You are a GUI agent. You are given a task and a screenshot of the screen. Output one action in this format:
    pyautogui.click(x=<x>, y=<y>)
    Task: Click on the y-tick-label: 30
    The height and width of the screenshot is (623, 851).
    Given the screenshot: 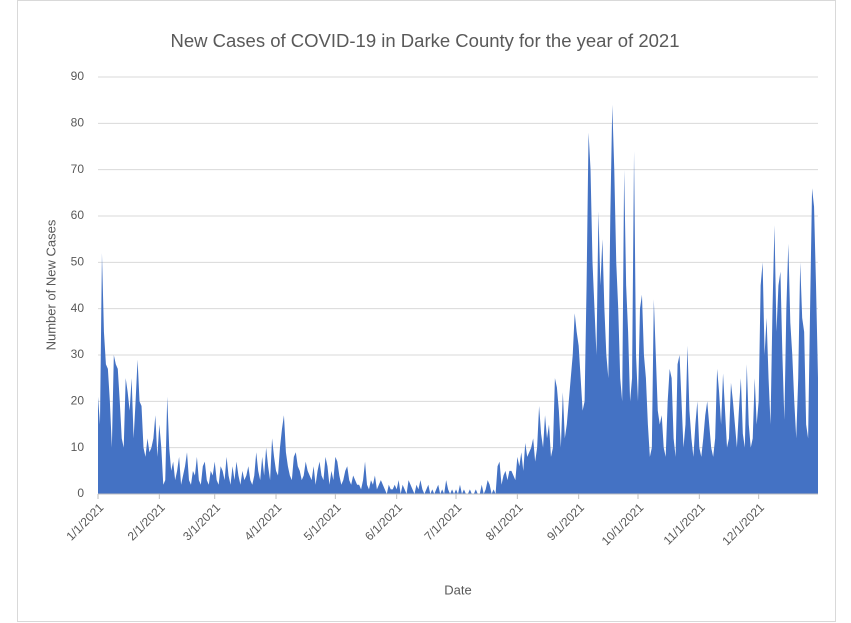 What is the action you would take?
    pyautogui.click(x=78, y=354)
    